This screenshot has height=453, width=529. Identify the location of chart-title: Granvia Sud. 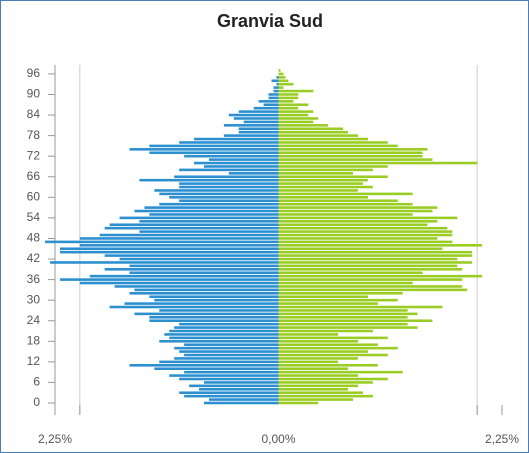
(270, 21).